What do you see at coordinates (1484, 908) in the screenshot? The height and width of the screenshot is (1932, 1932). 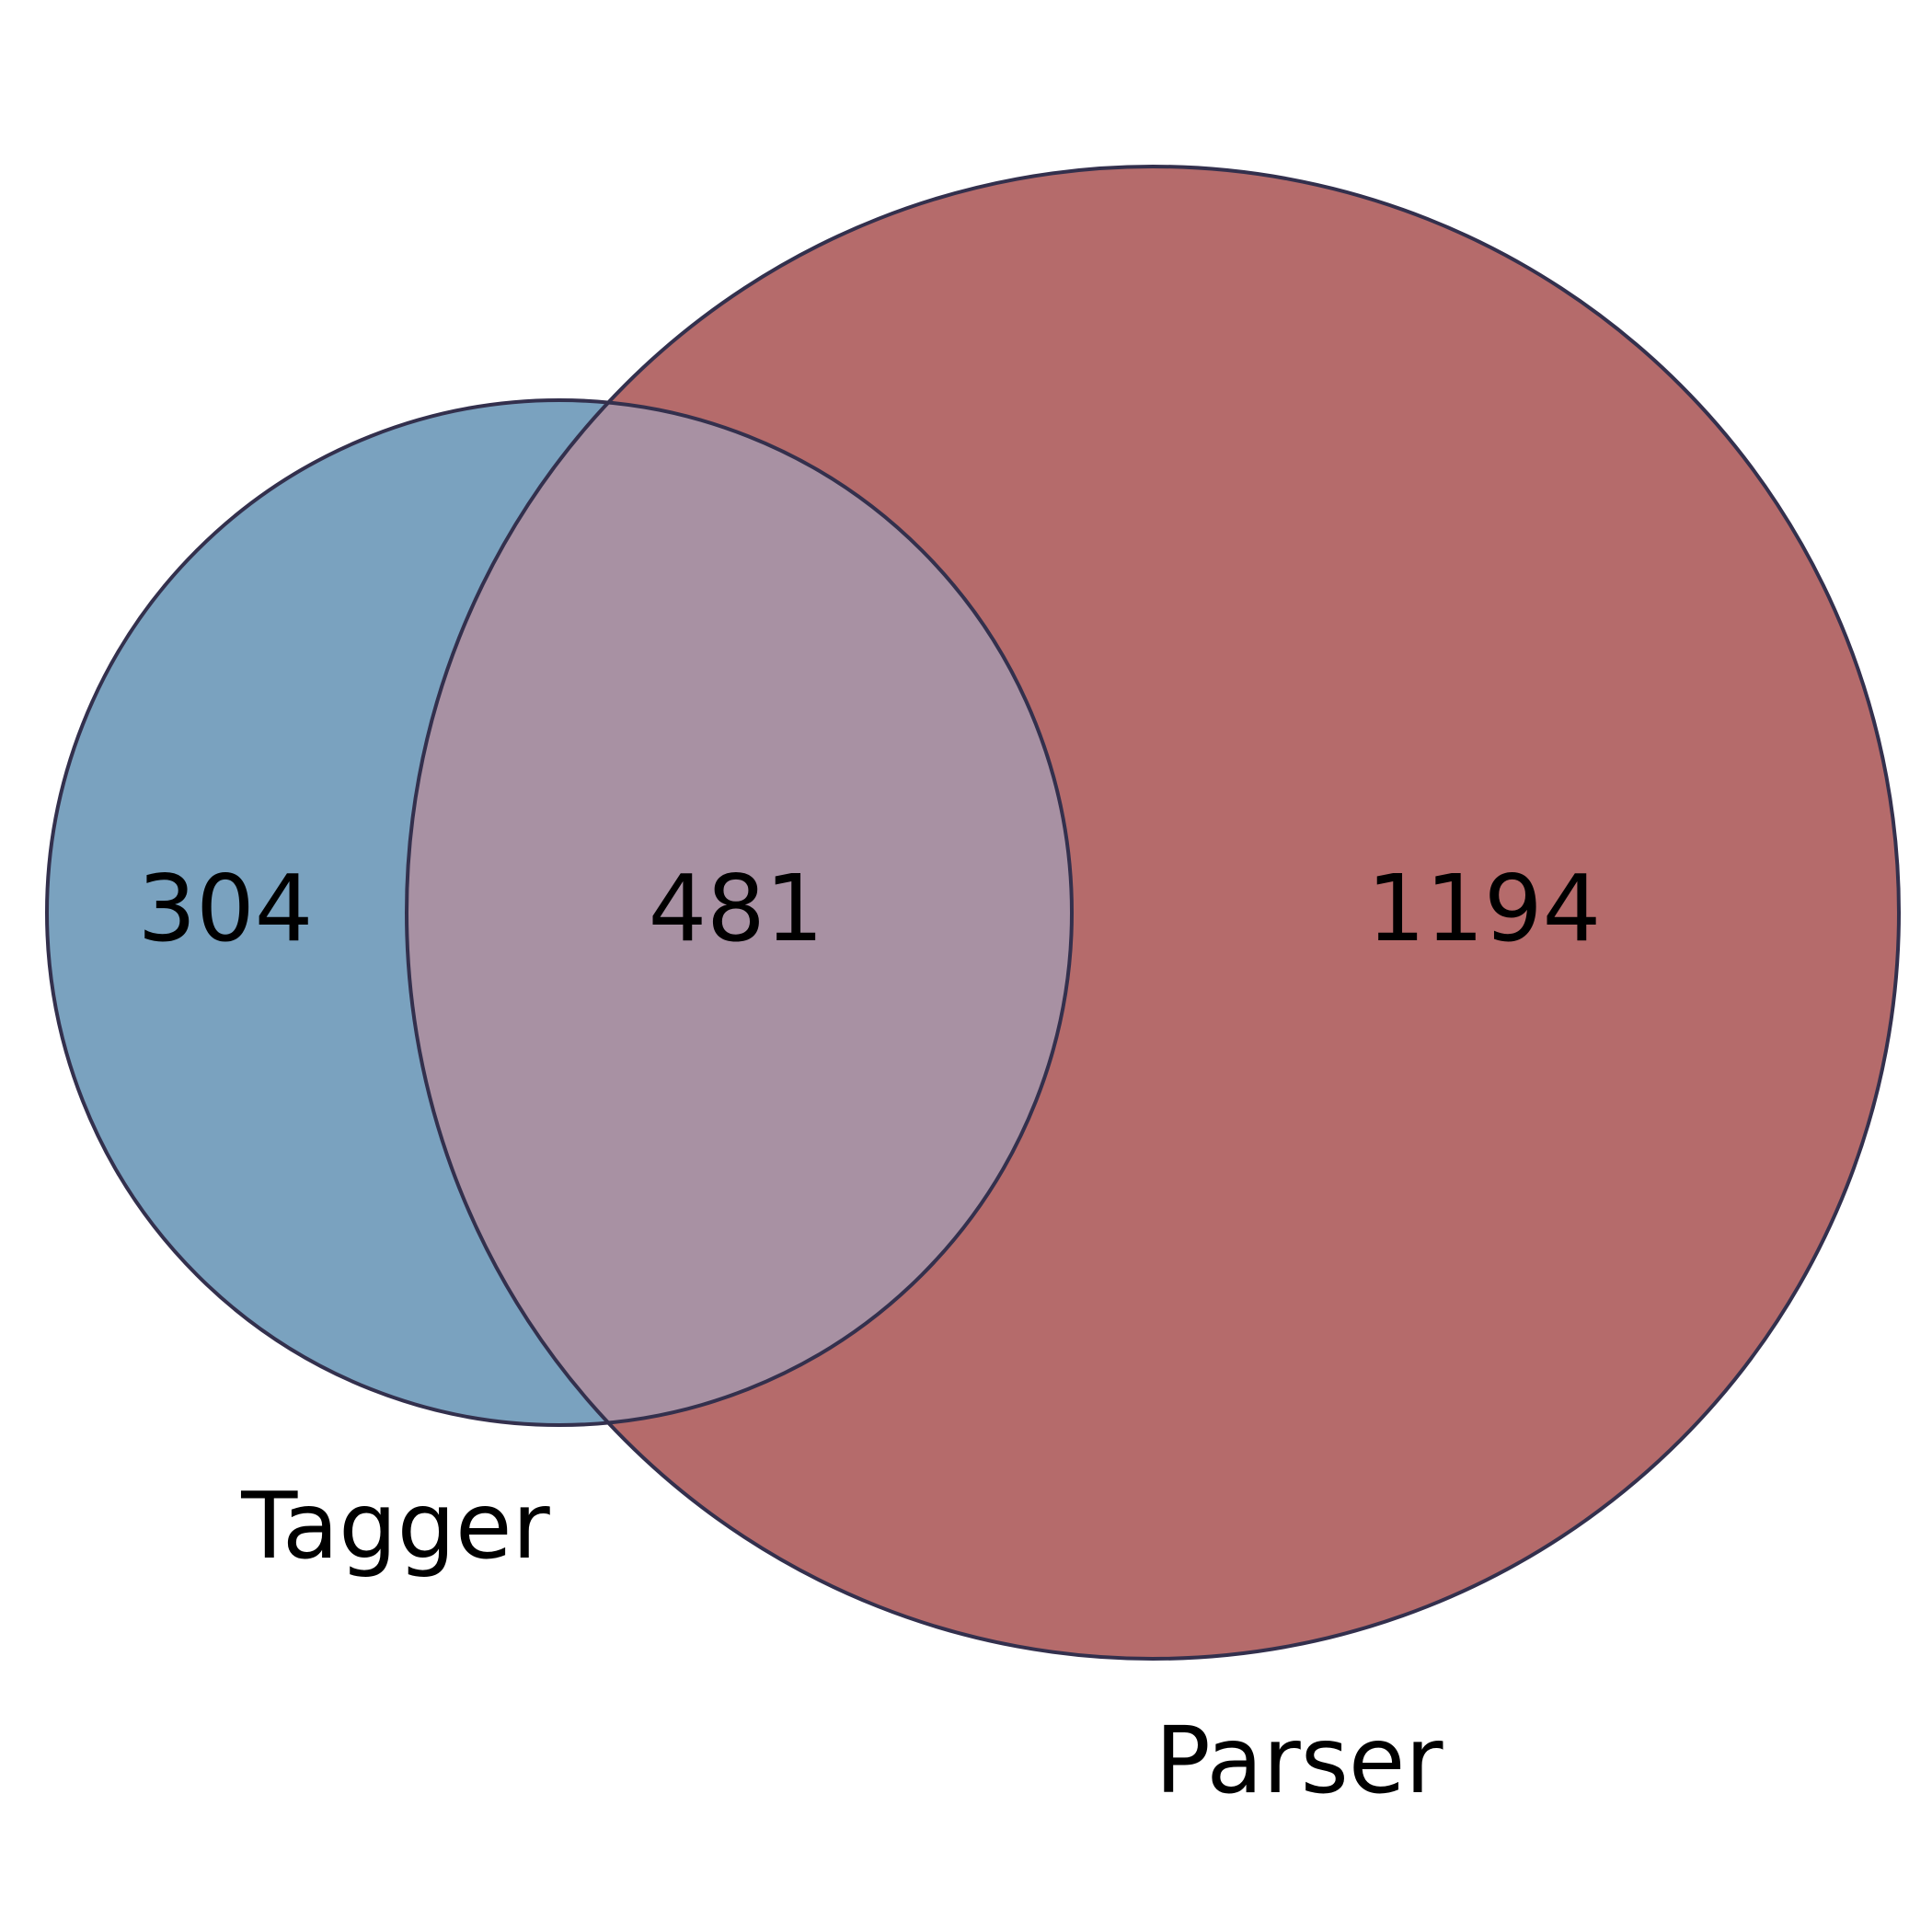 I see `parser-only-count: 1194` at bounding box center [1484, 908].